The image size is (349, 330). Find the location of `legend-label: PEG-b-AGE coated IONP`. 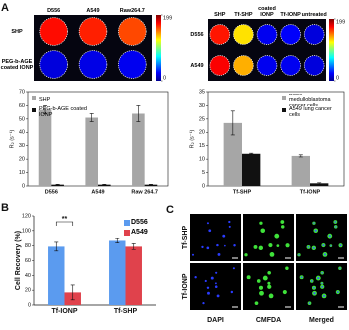

legend-label: PEG-b-AGE coated IONP is located at coordinates (63, 112).